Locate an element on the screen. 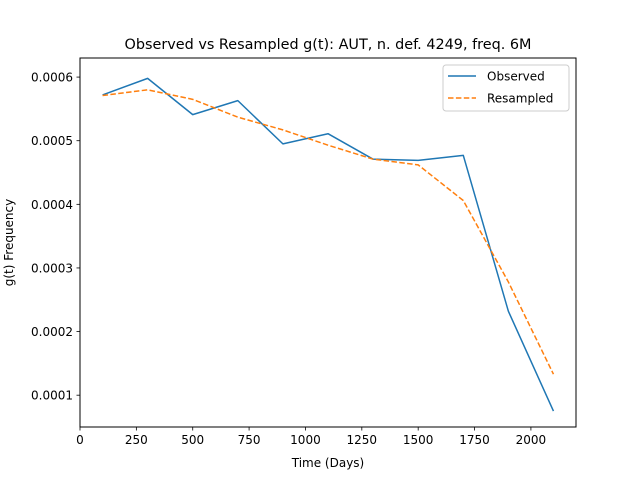 This screenshot has width=640, height=480. y-tick-label: 0.0001 is located at coordinates (52, 396).